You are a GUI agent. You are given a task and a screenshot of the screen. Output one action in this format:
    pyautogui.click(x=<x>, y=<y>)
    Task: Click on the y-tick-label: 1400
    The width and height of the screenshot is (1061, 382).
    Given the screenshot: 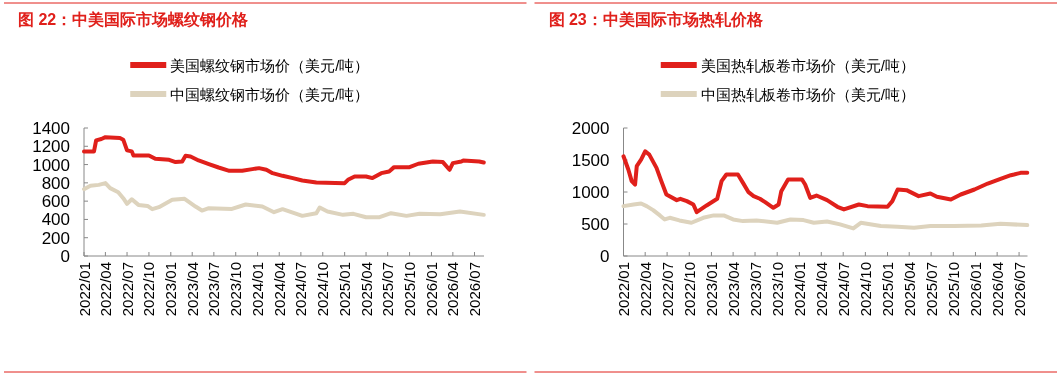 What is the action you would take?
    pyautogui.click(x=51, y=128)
    